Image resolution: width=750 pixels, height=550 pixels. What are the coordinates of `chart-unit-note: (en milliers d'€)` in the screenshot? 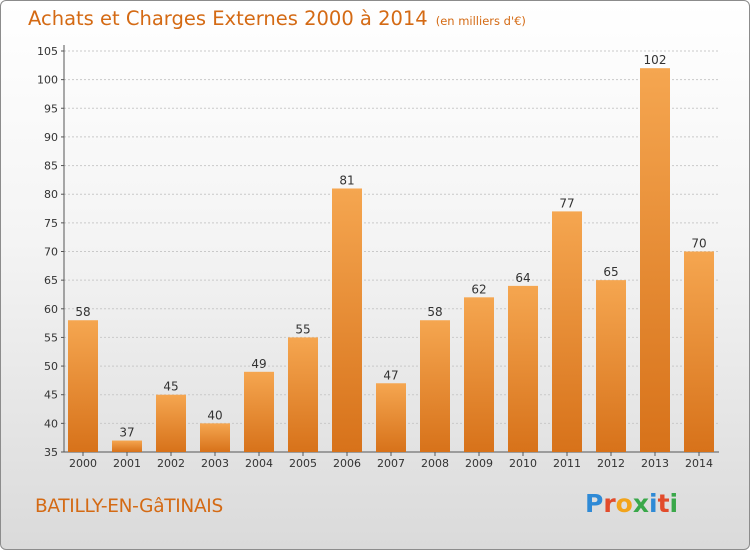 It's located at (480, 21).